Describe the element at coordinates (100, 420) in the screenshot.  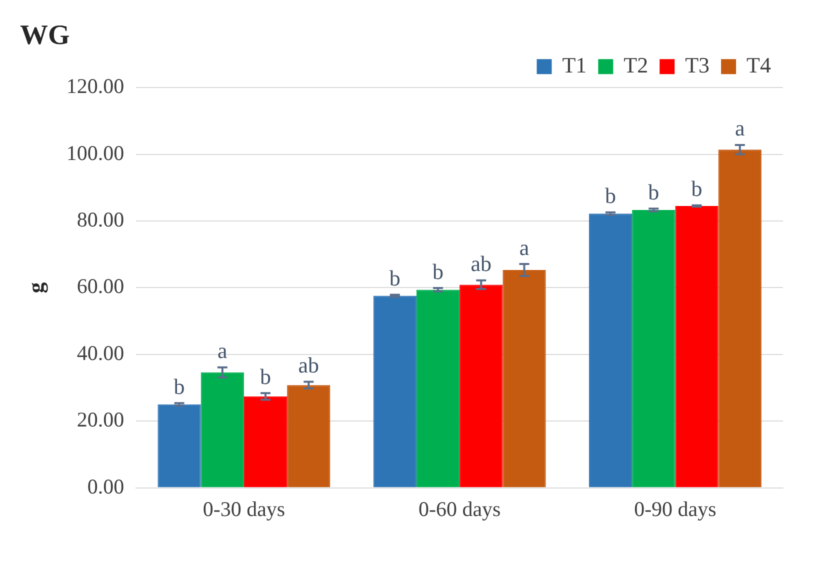
I see `y-tick-label: 20.00` at that location.